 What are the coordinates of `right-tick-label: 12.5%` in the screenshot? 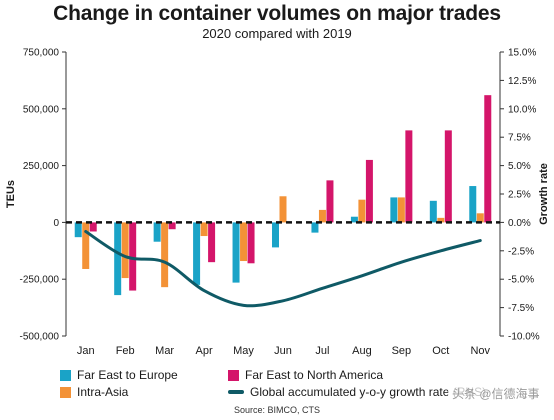 It's located at (522, 81).